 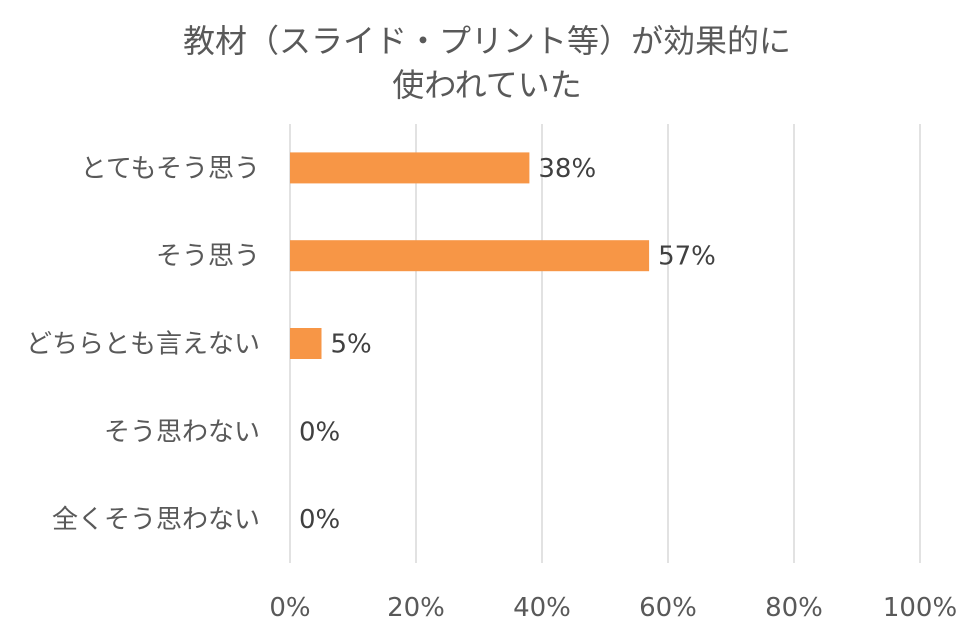 I want to click on x-tick-label: 40%, so click(x=542, y=608).